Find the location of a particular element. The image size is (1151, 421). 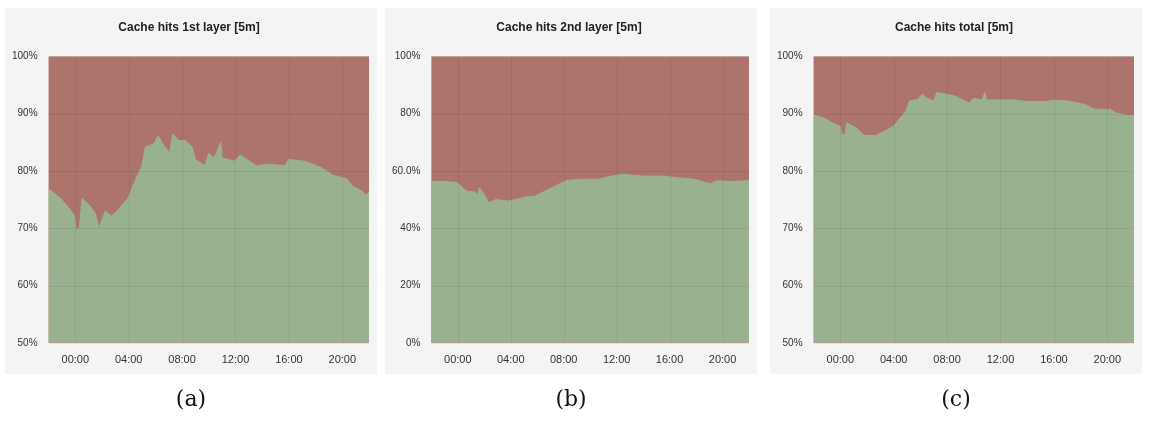

y-tick-label: 40% is located at coordinates (410, 227).